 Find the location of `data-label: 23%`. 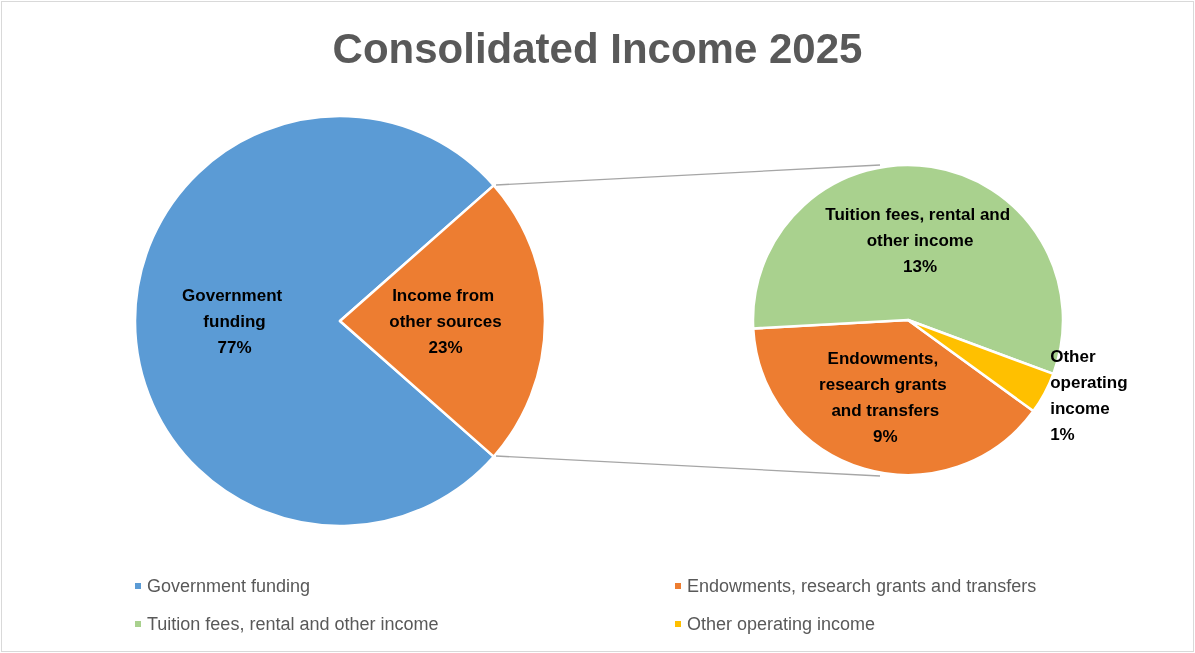

data-label: 23% is located at coordinates (445, 347).